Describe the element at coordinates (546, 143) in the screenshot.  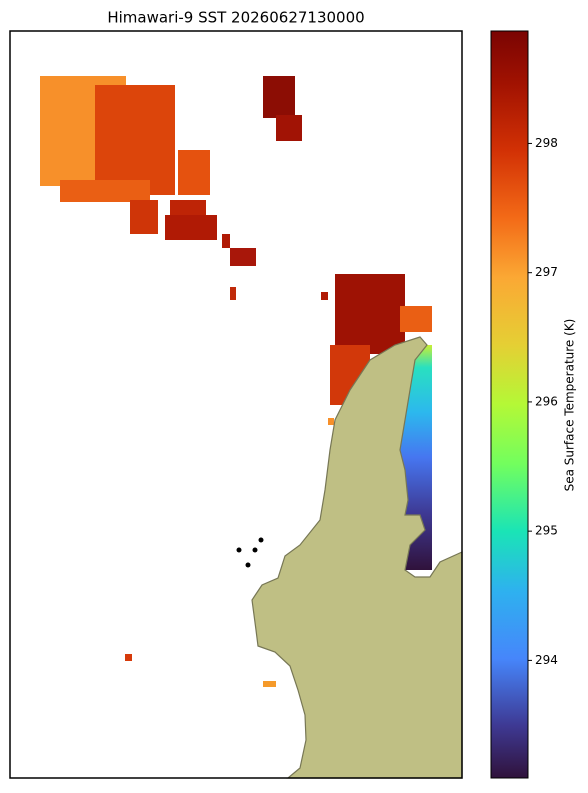
I see `colorbar-tick-label: 298` at that location.